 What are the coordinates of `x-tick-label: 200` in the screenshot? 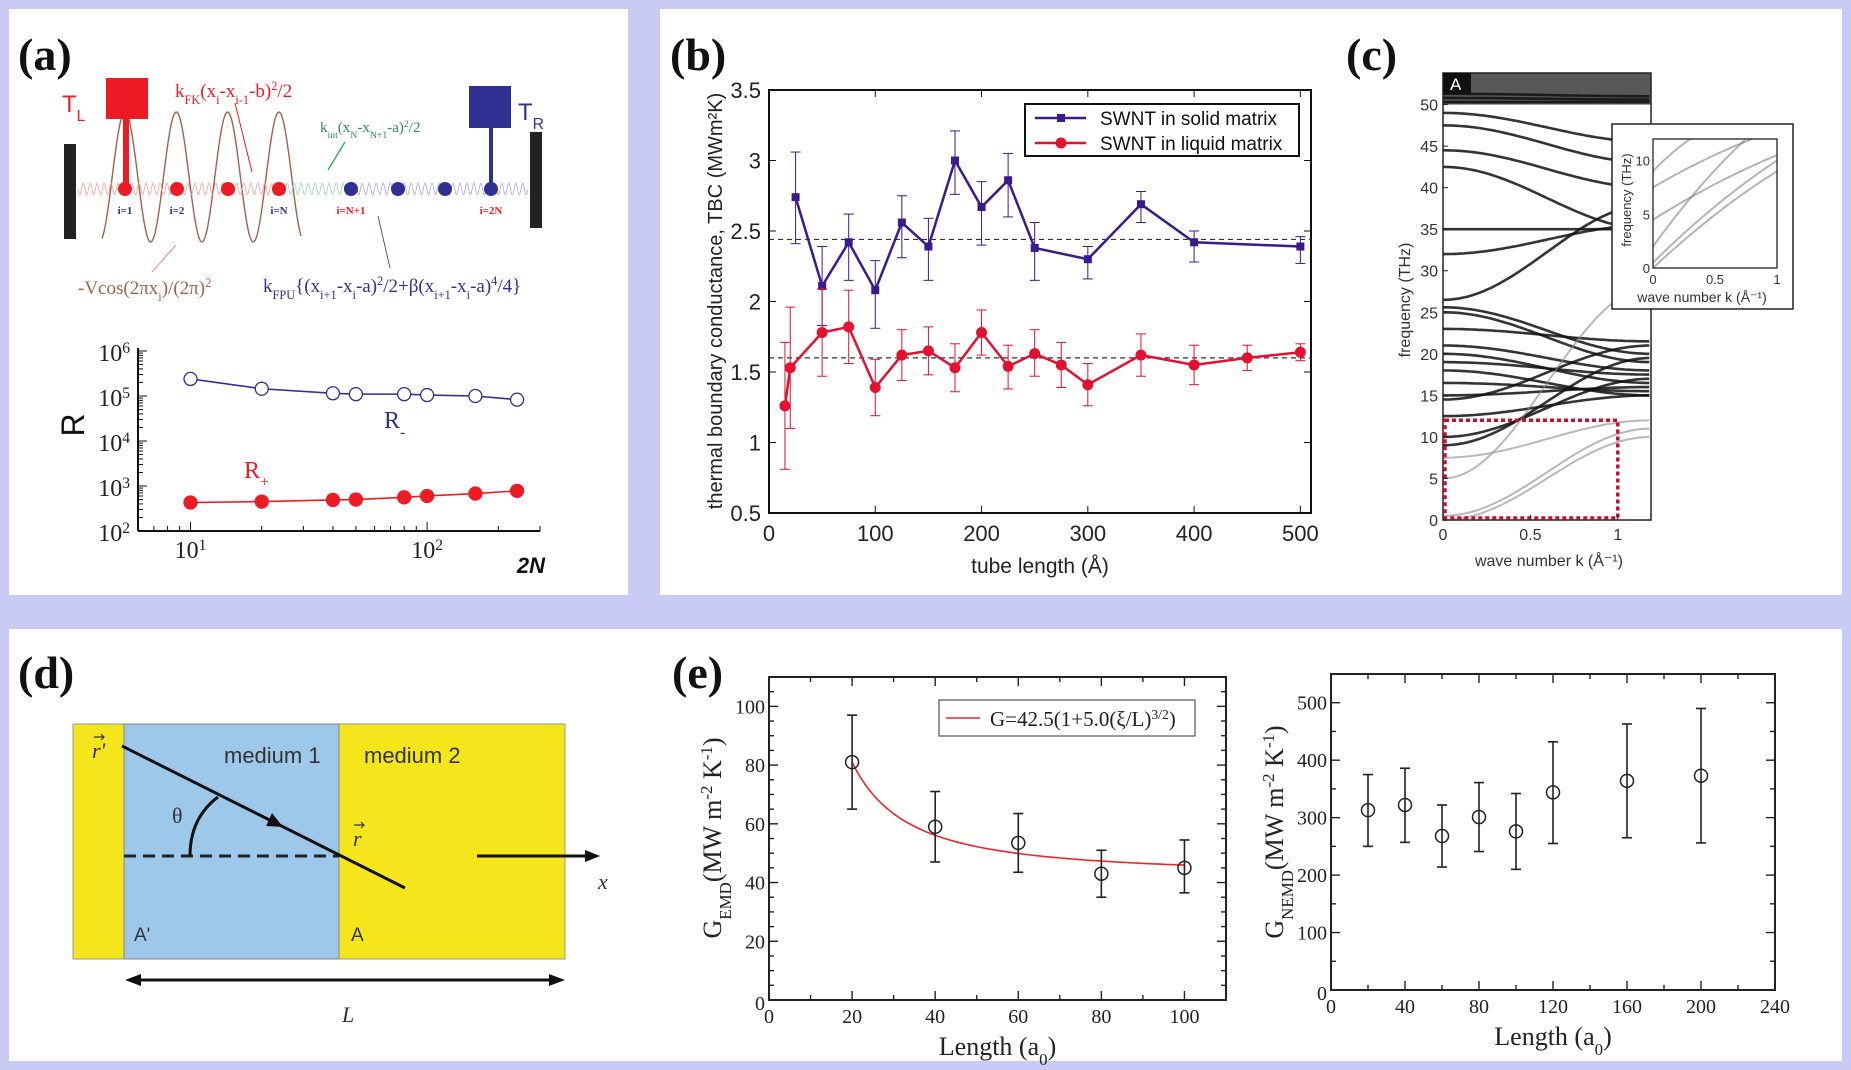 It's located at (981, 533).